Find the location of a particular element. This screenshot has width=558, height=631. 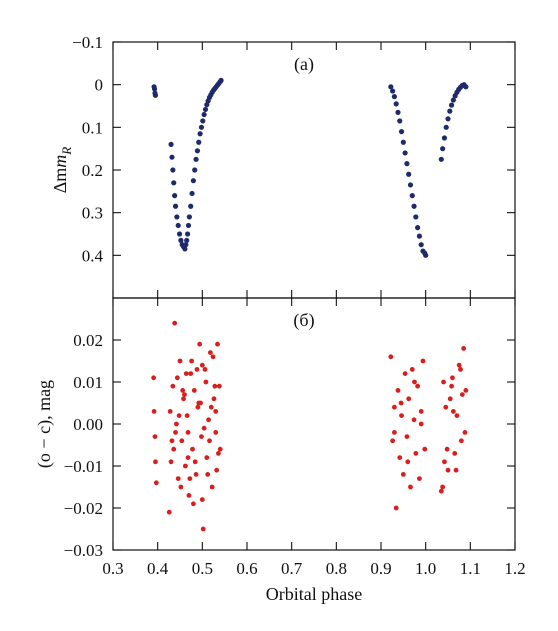

panel-a-label: (a) is located at coordinates (304, 64).